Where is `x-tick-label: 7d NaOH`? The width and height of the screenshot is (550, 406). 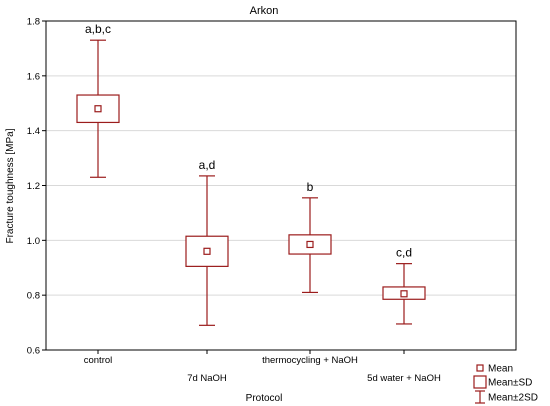 x-tick-label: 7d NaOH is located at coordinates (207, 378).